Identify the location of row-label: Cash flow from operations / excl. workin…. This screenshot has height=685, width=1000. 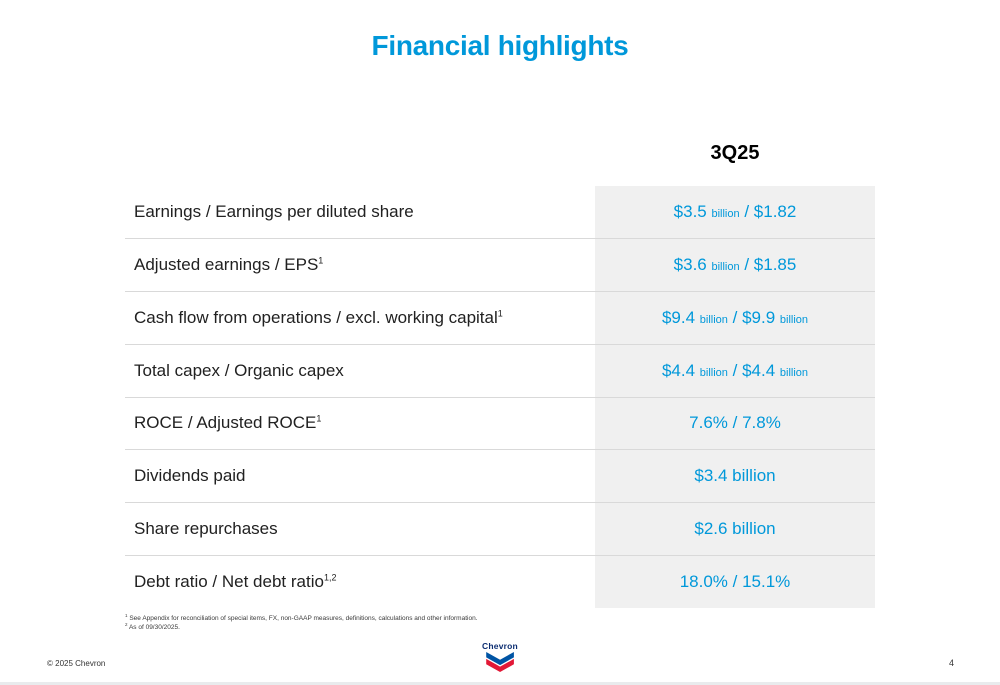
(318, 317).